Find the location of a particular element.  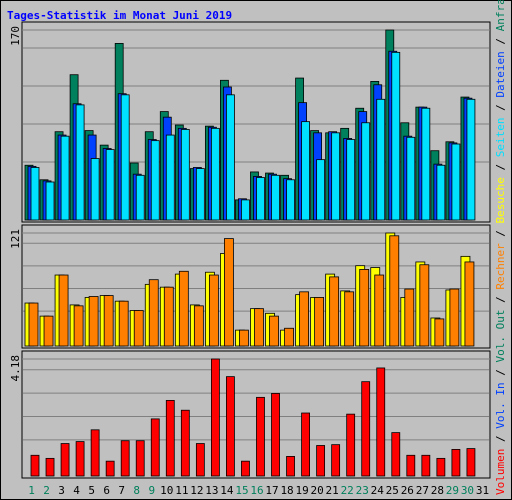

x-tick-label: 12 is located at coordinates (196, 490).